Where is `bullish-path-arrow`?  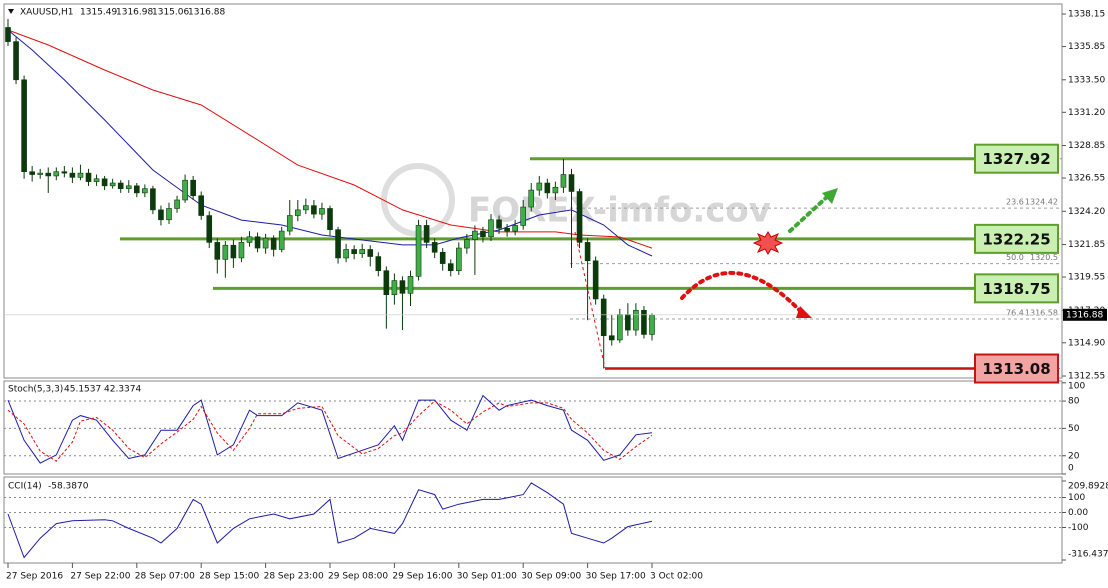 bullish-path-arrow is located at coordinates (809, 213).